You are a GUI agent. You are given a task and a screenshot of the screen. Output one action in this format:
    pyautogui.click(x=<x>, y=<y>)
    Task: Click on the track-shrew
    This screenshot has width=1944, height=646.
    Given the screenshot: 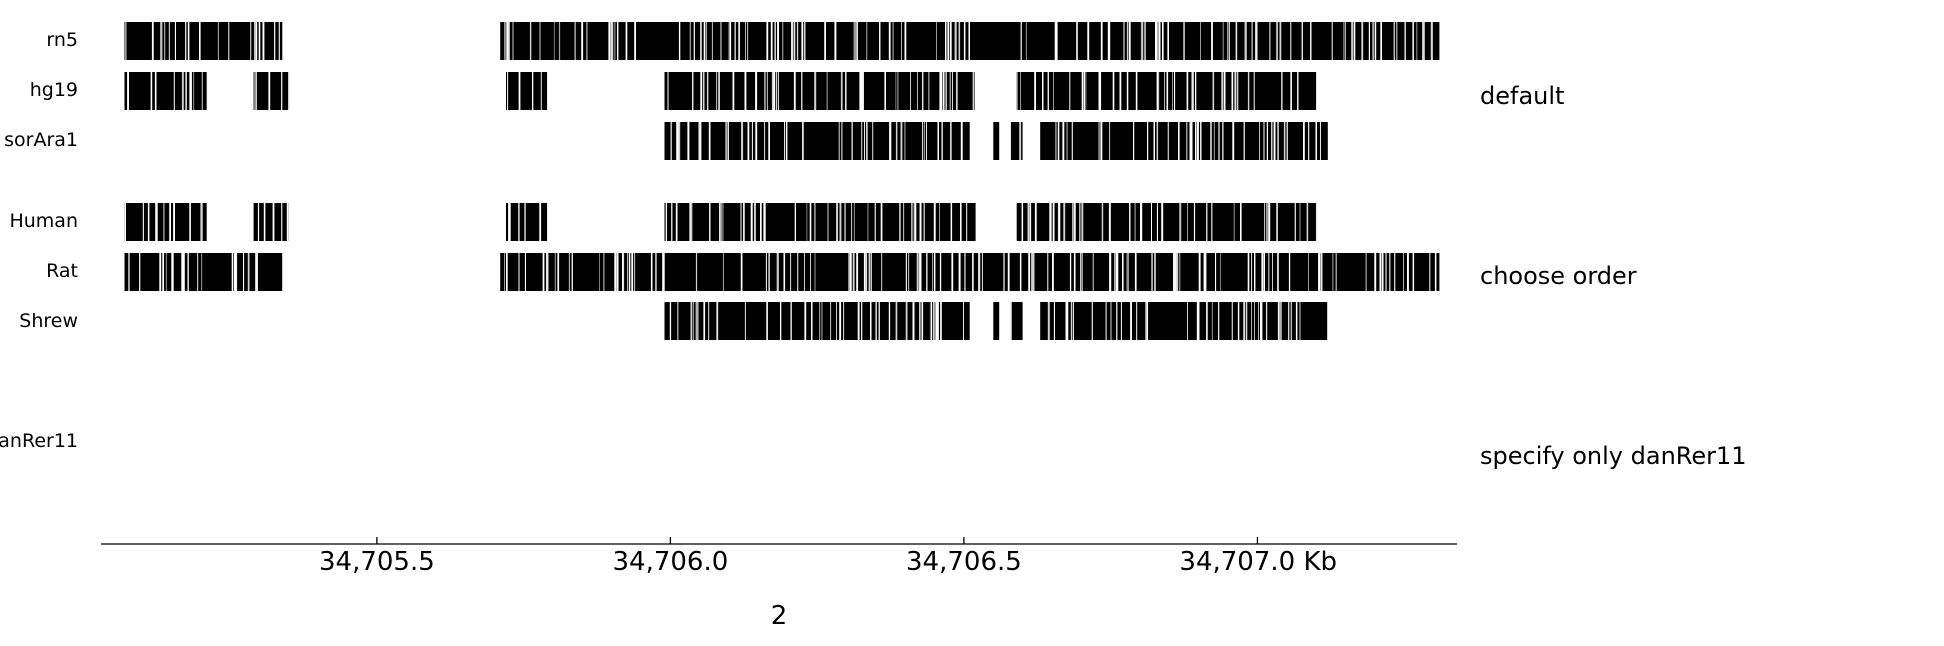 What is the action you would take?
    pyautogui.click(x=996, y=321)
    